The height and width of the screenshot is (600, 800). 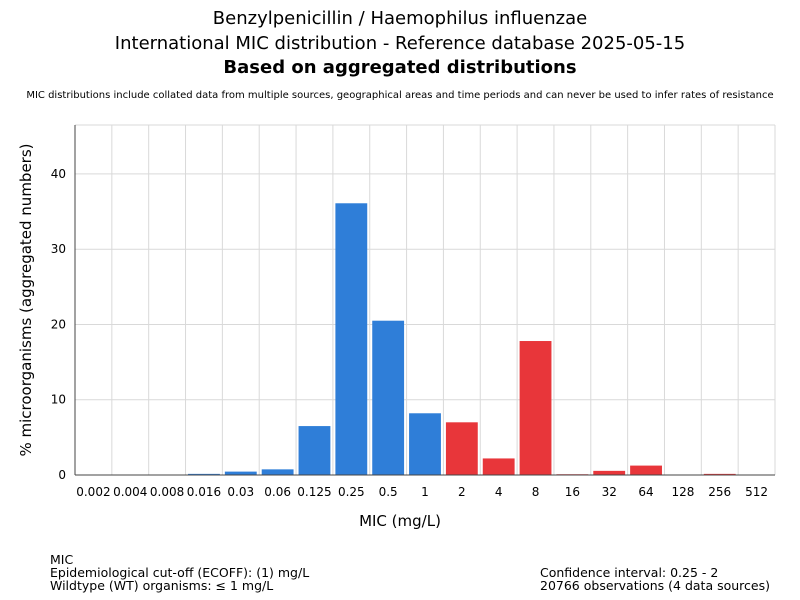 What do you see at coordinates (400, 521) in the screenshot?
I see `x-axis-label: MIC (mg/L)` at bounding box center [400, 521].